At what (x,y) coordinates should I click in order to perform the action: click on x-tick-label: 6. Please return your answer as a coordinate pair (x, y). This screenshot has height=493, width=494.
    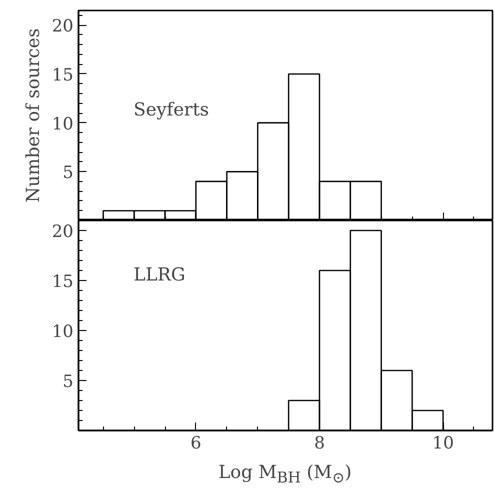
    Looking at the image, I should click on (196, 444).